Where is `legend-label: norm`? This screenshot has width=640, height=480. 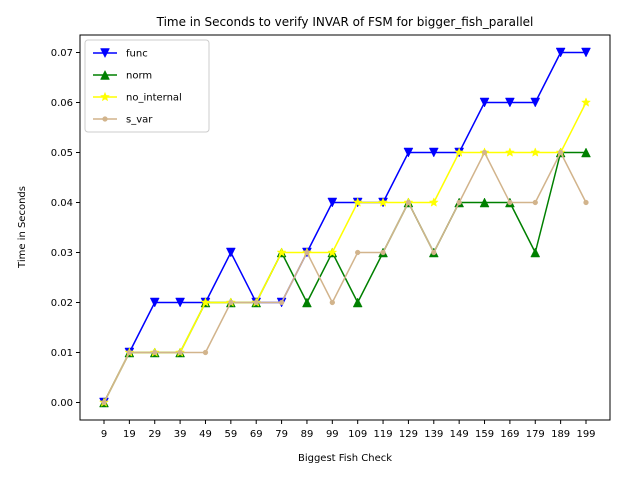 legend-label: norm is located at coordinates (139, 76).